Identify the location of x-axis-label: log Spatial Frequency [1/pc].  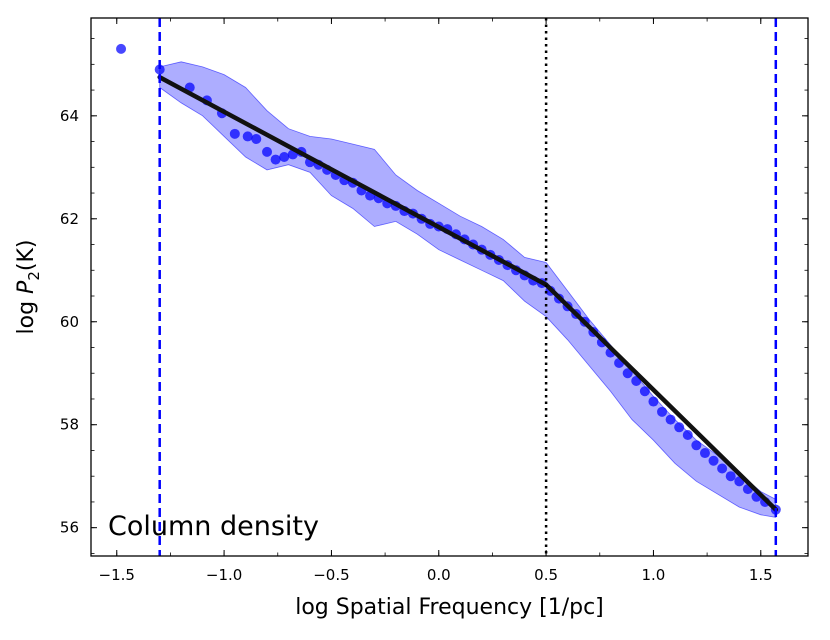
(449, 607).